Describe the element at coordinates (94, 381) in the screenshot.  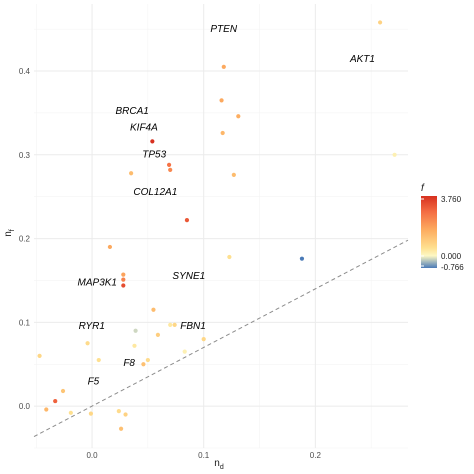
I see `gene-label: F5` at that location.